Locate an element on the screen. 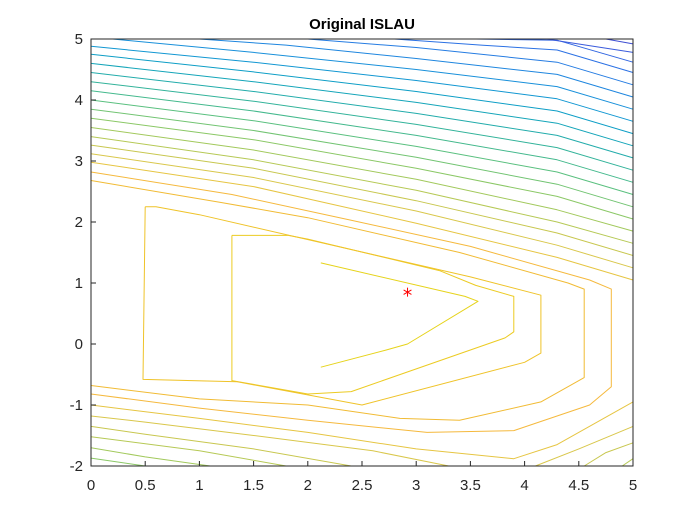 This screenshot has width=700, height=525. y-tick-label: -2 is located at coordinates (76, 466).